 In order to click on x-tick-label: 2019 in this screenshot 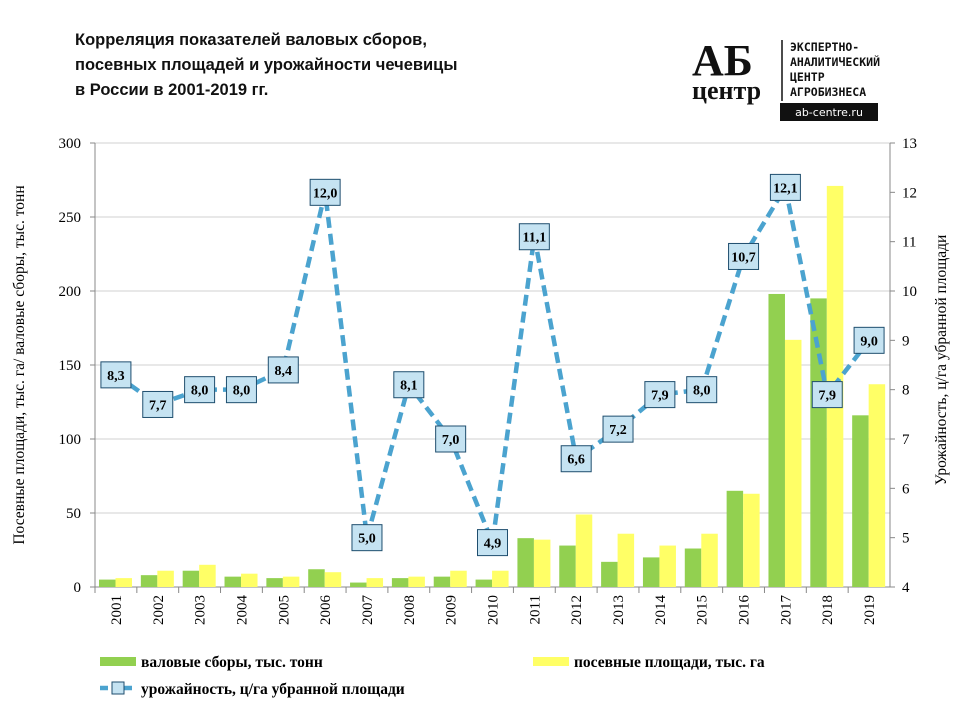, I will do `click(870, 610)`.